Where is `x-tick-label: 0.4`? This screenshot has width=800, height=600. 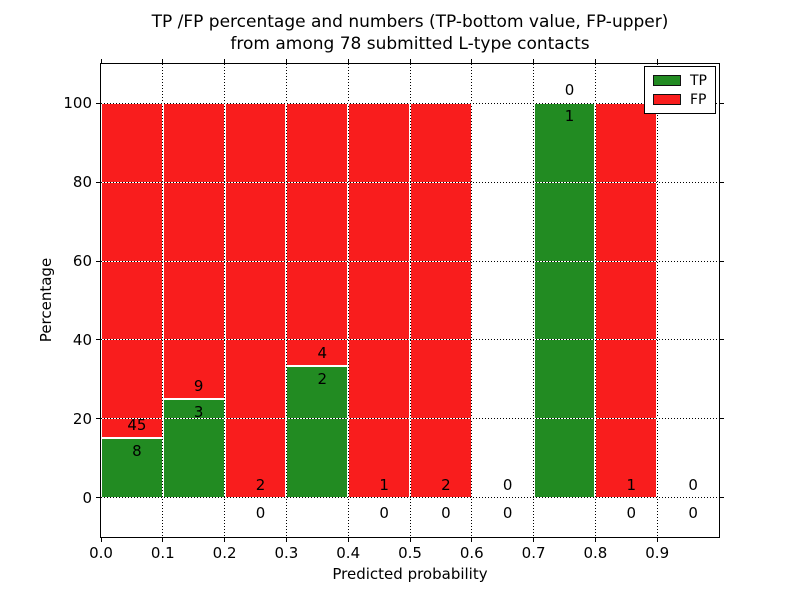 x-tick-label: 0.4 is located at coordinates (348, 553).